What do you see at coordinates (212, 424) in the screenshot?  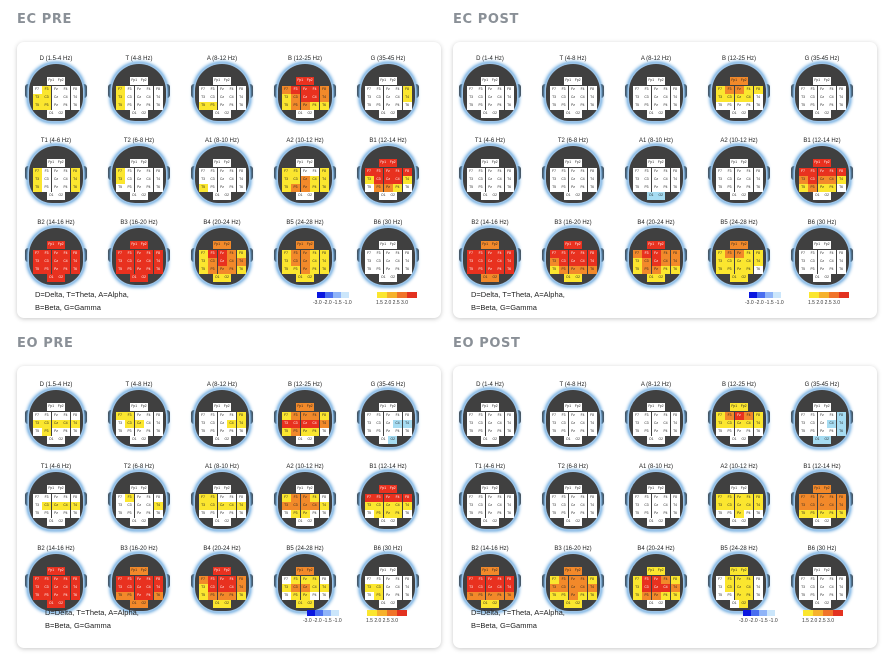 I see `electrode-c3: C3` at bounding box center [212, 424].